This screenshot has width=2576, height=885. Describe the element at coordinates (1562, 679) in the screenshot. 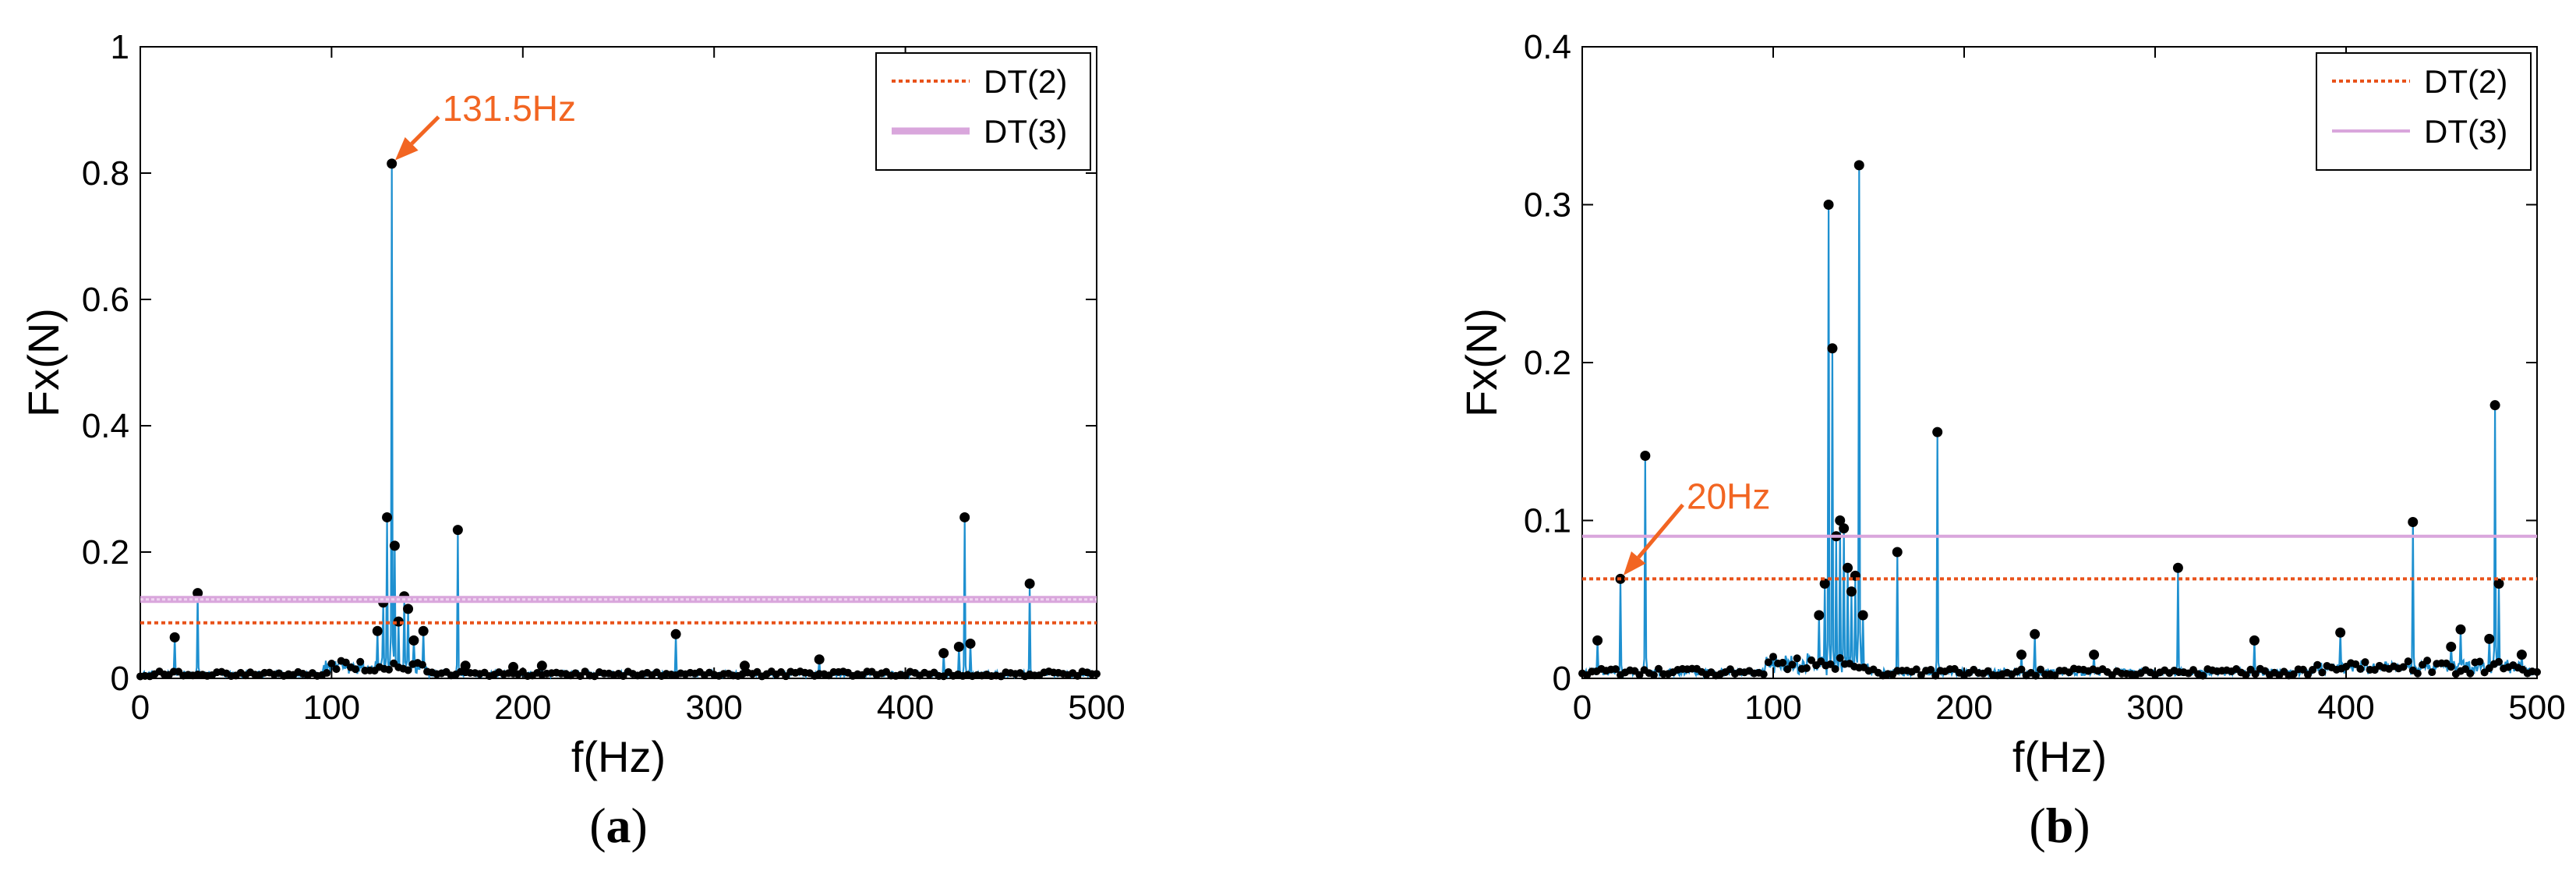

I see `y-tick-label: 0` at that location.